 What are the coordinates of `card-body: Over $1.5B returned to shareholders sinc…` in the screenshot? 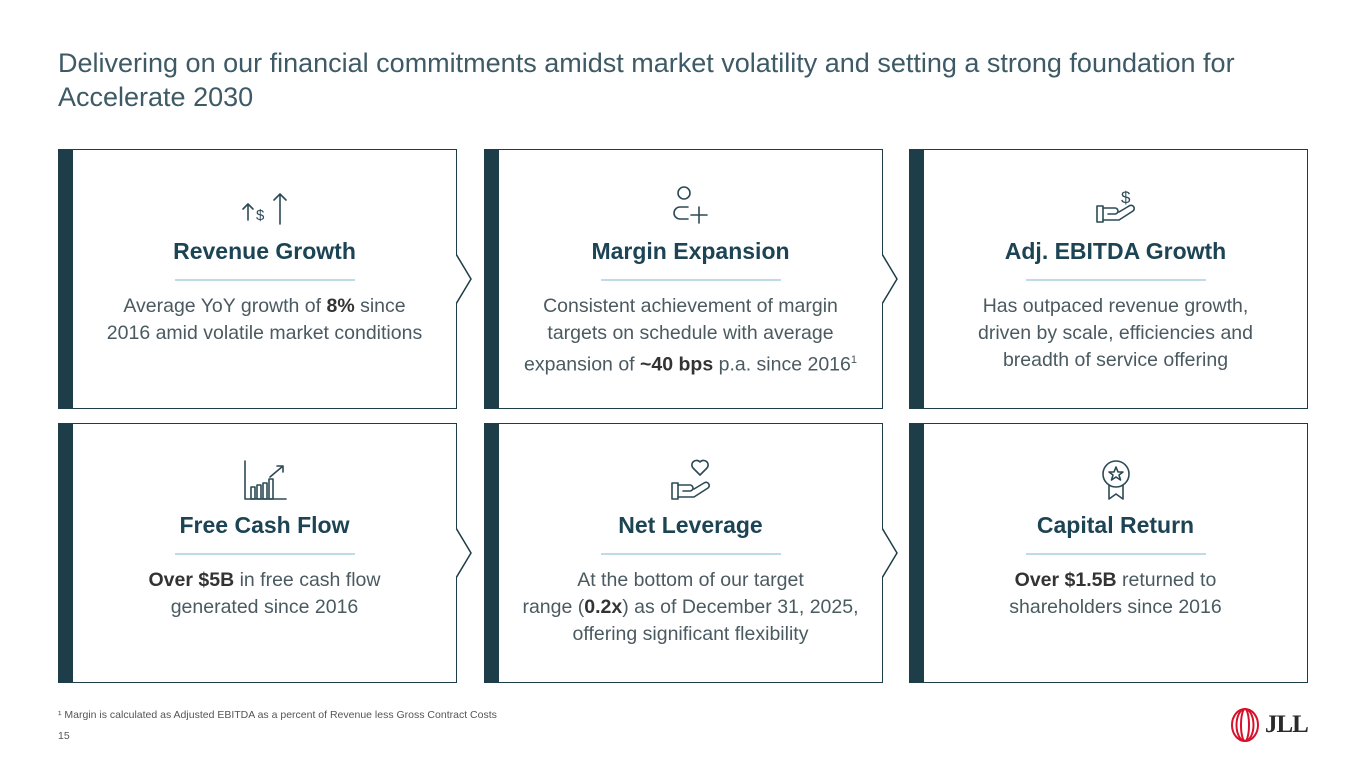 It's located at (1115, 593).